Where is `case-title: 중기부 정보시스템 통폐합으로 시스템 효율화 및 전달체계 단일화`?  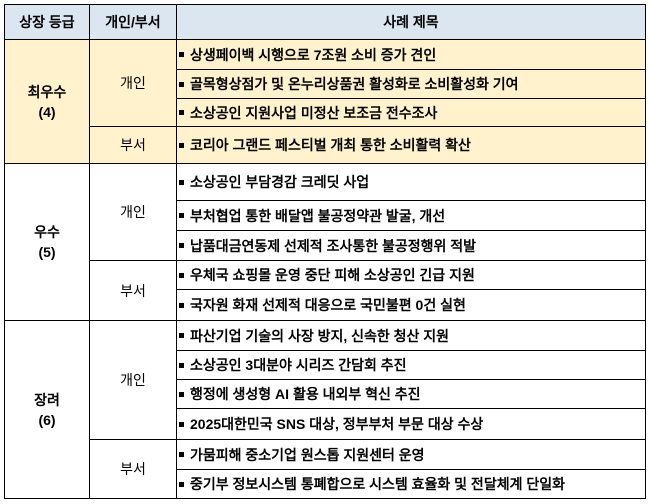 case-title: 중기부 정보시스템 통폐합으로 시스템 효율화 및 전달체계 단일화 is located at coordinates (377, 484).